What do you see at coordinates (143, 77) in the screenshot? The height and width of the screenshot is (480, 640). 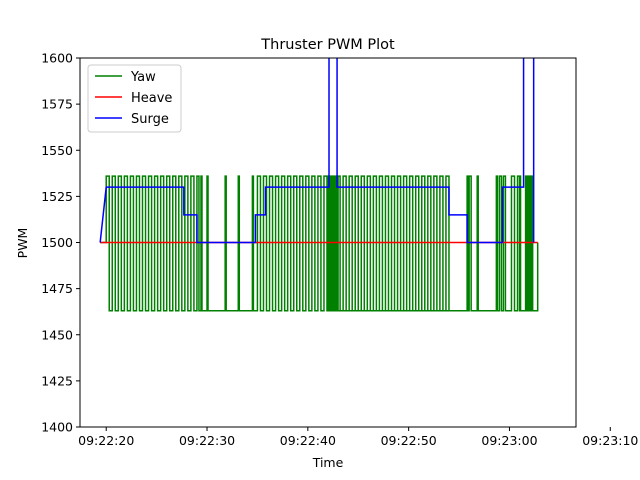 I see `legend-yaw-label: Yaw` at bounding box center [143, 77].